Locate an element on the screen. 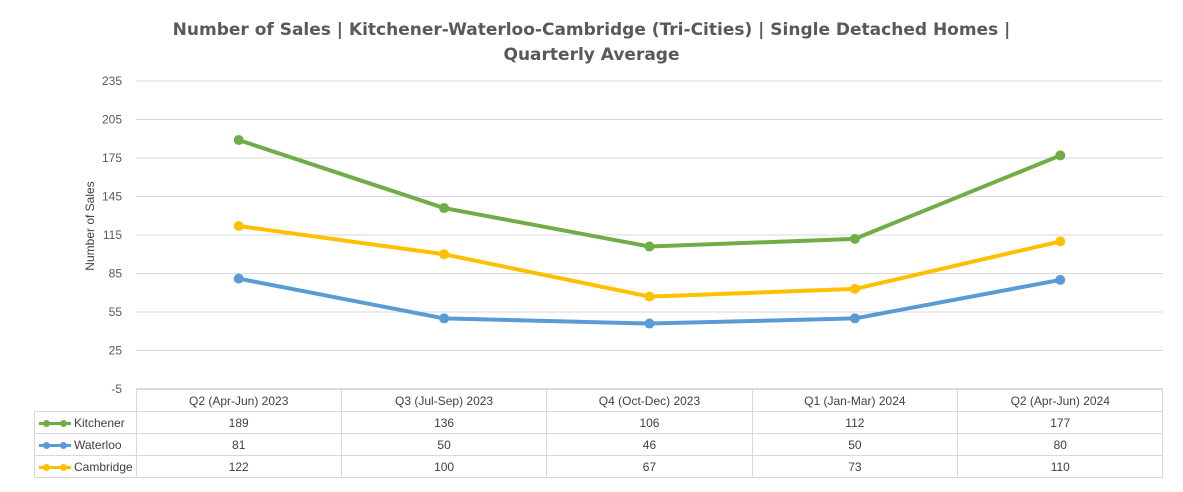 The image size is (1183, 492). y-tick-label: 205 is located at coordinates (112, 120).